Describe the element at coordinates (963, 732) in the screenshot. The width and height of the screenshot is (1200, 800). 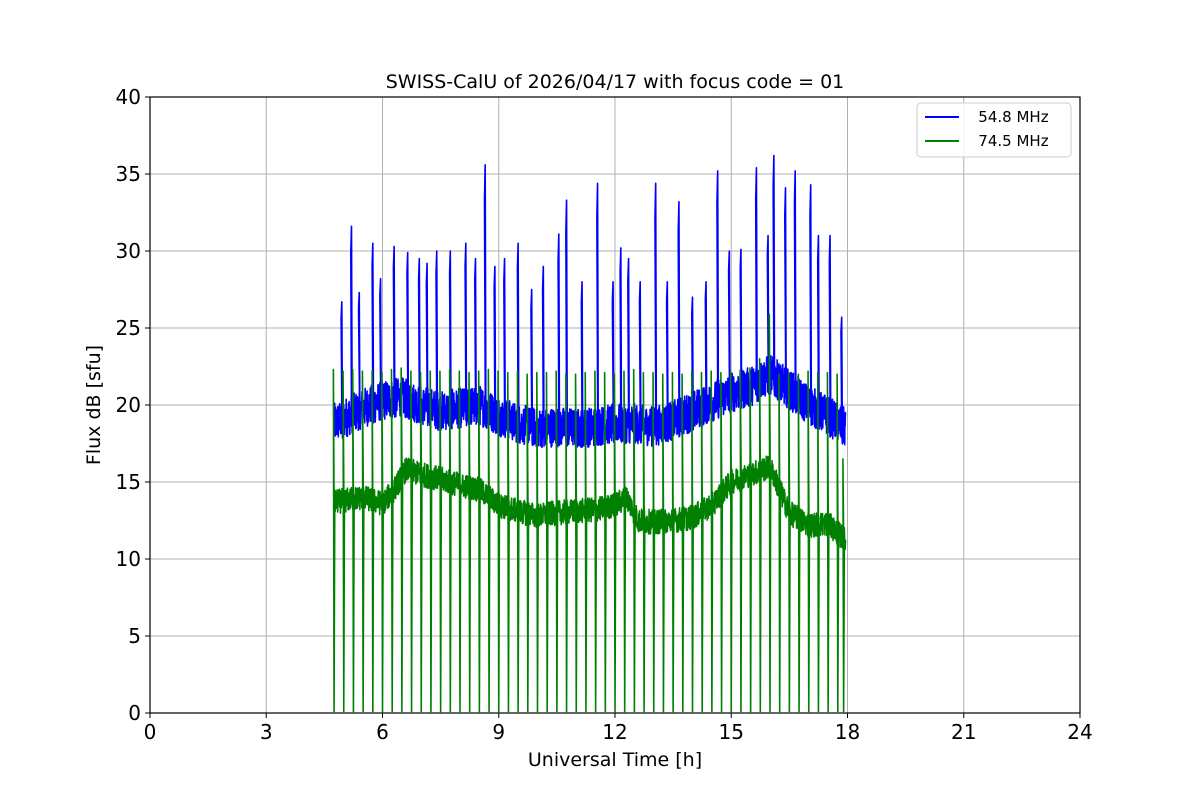
I see `x-tick-label: 21` at that location.